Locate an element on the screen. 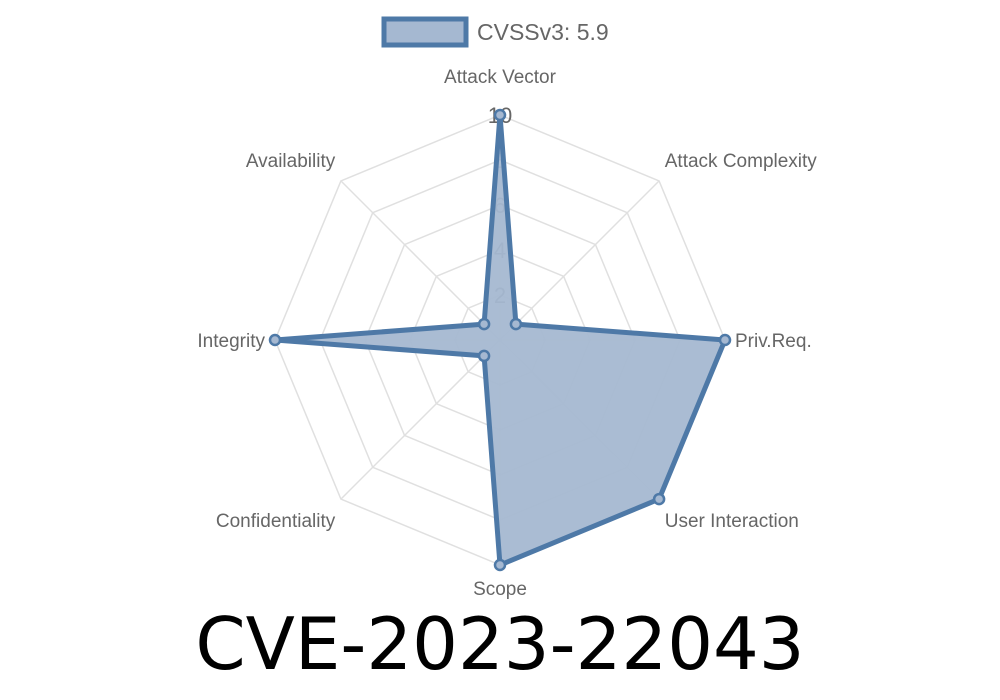 This screenshot has width=1000, height=700. legend-swatch is located at coordinates (425, 32).